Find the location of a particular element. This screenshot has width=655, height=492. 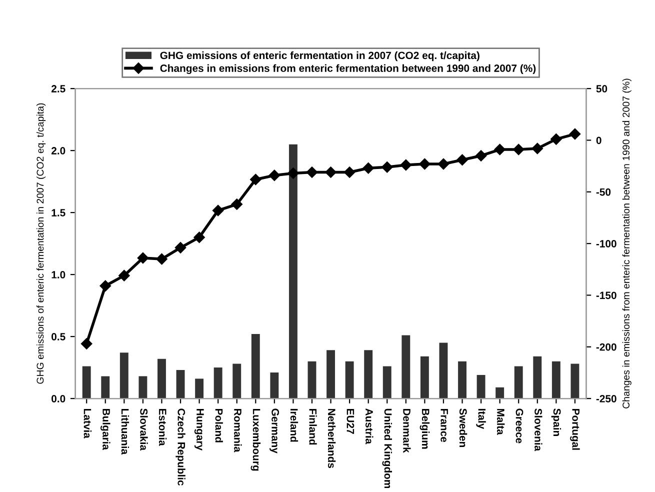

legend-label: Changes in emissions from enteric fermentation between 1990 and 2007 (%) is located at coordinates (348, 69).